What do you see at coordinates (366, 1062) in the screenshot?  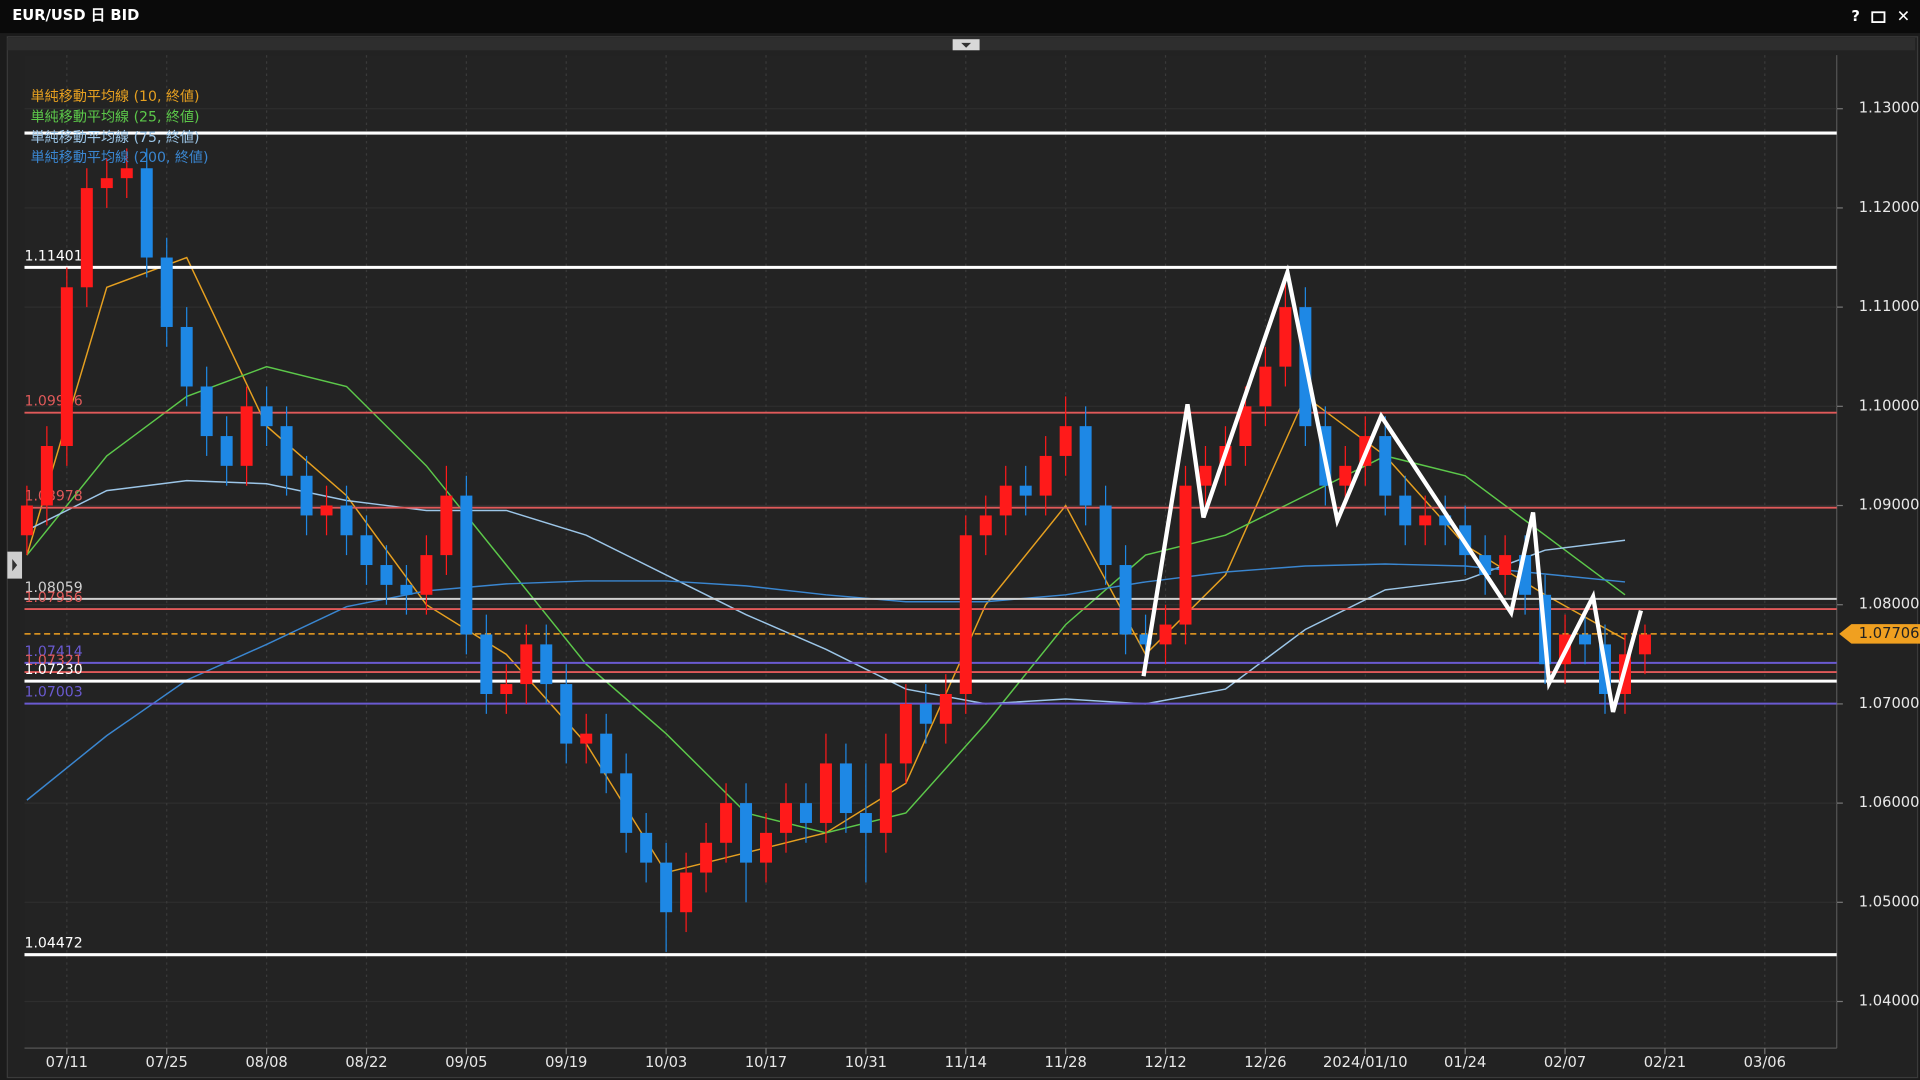 I see `x-tick-label: 08/22` at bounding box center [366, 1062].